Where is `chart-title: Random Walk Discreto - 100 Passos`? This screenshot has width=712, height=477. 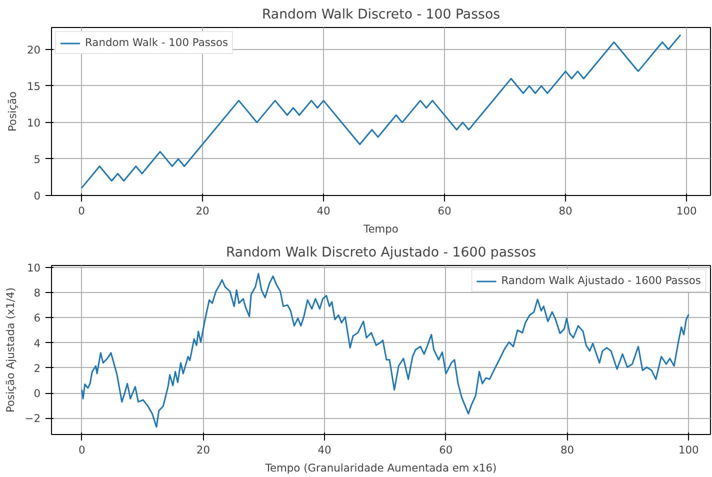
chart-title: Random Walk Discreto - 100 Passos is located at coordinates (381, 15).